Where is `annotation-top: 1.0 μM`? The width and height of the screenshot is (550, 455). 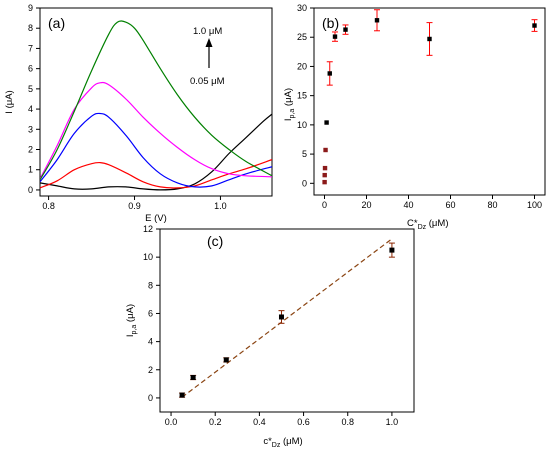 annotation-top: 1.0 μM is located at coordinates (207, 31).